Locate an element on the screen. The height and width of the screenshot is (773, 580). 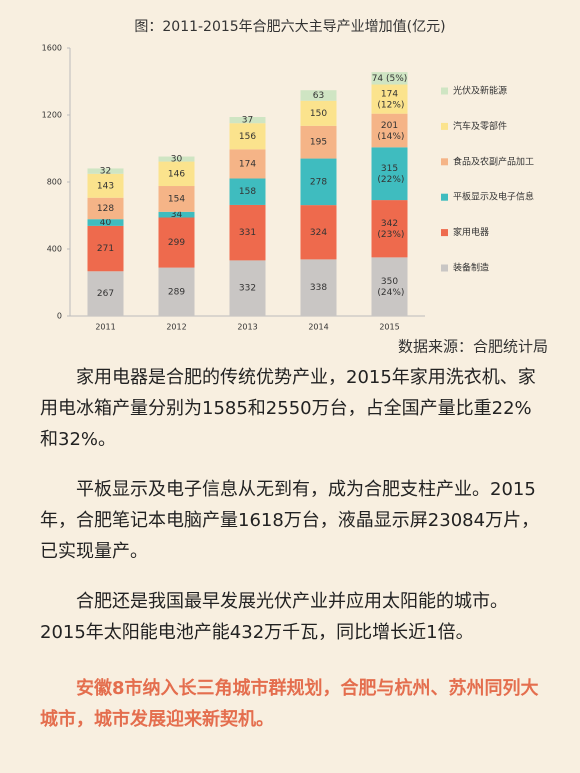
data-label: 128 is located at coordinates (105, 209).